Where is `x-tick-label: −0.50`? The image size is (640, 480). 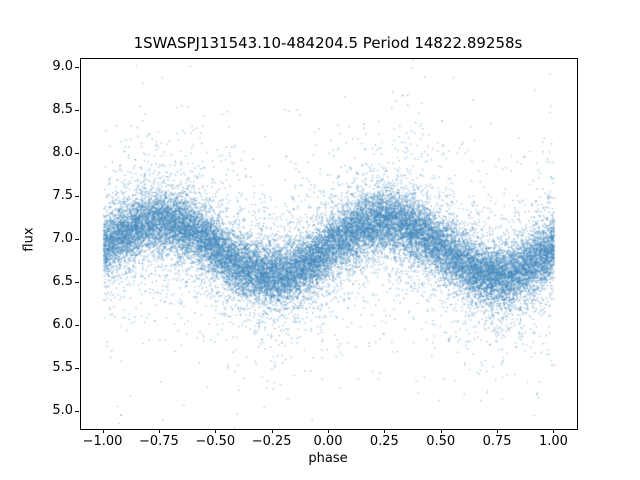
x-tick-label: −0.50 is located at coordinates (215, 441).